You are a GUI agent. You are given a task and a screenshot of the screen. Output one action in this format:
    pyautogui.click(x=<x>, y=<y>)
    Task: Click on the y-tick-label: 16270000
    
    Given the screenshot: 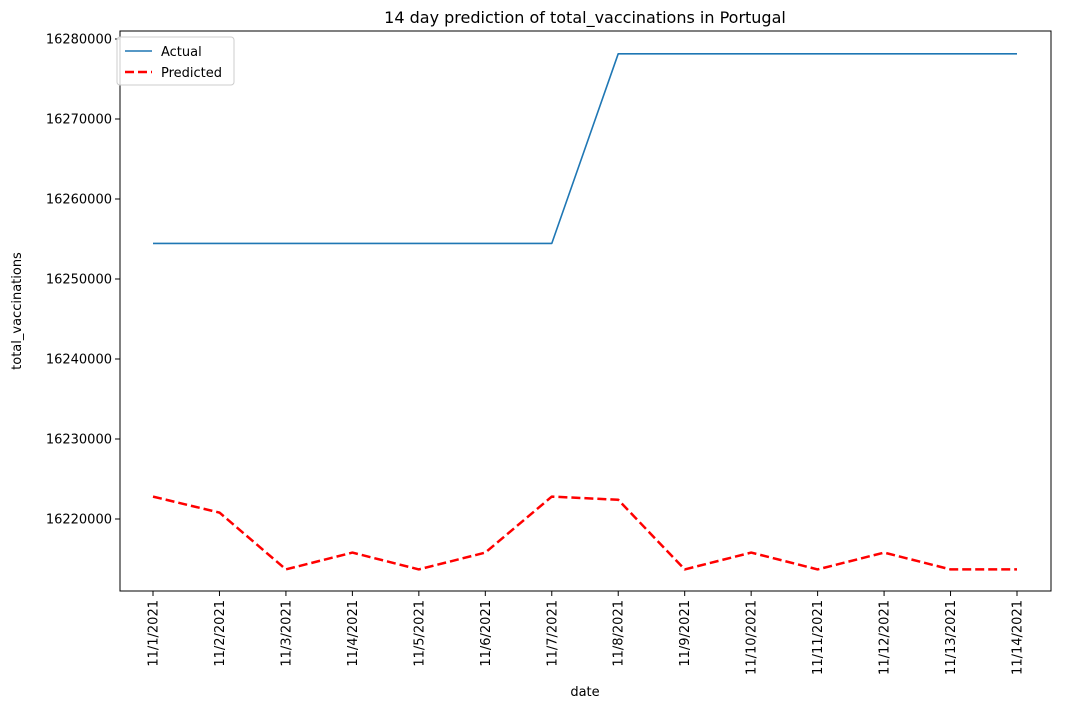 What is the action you would take?
    pyautogui.click(x=79, y=120)
    